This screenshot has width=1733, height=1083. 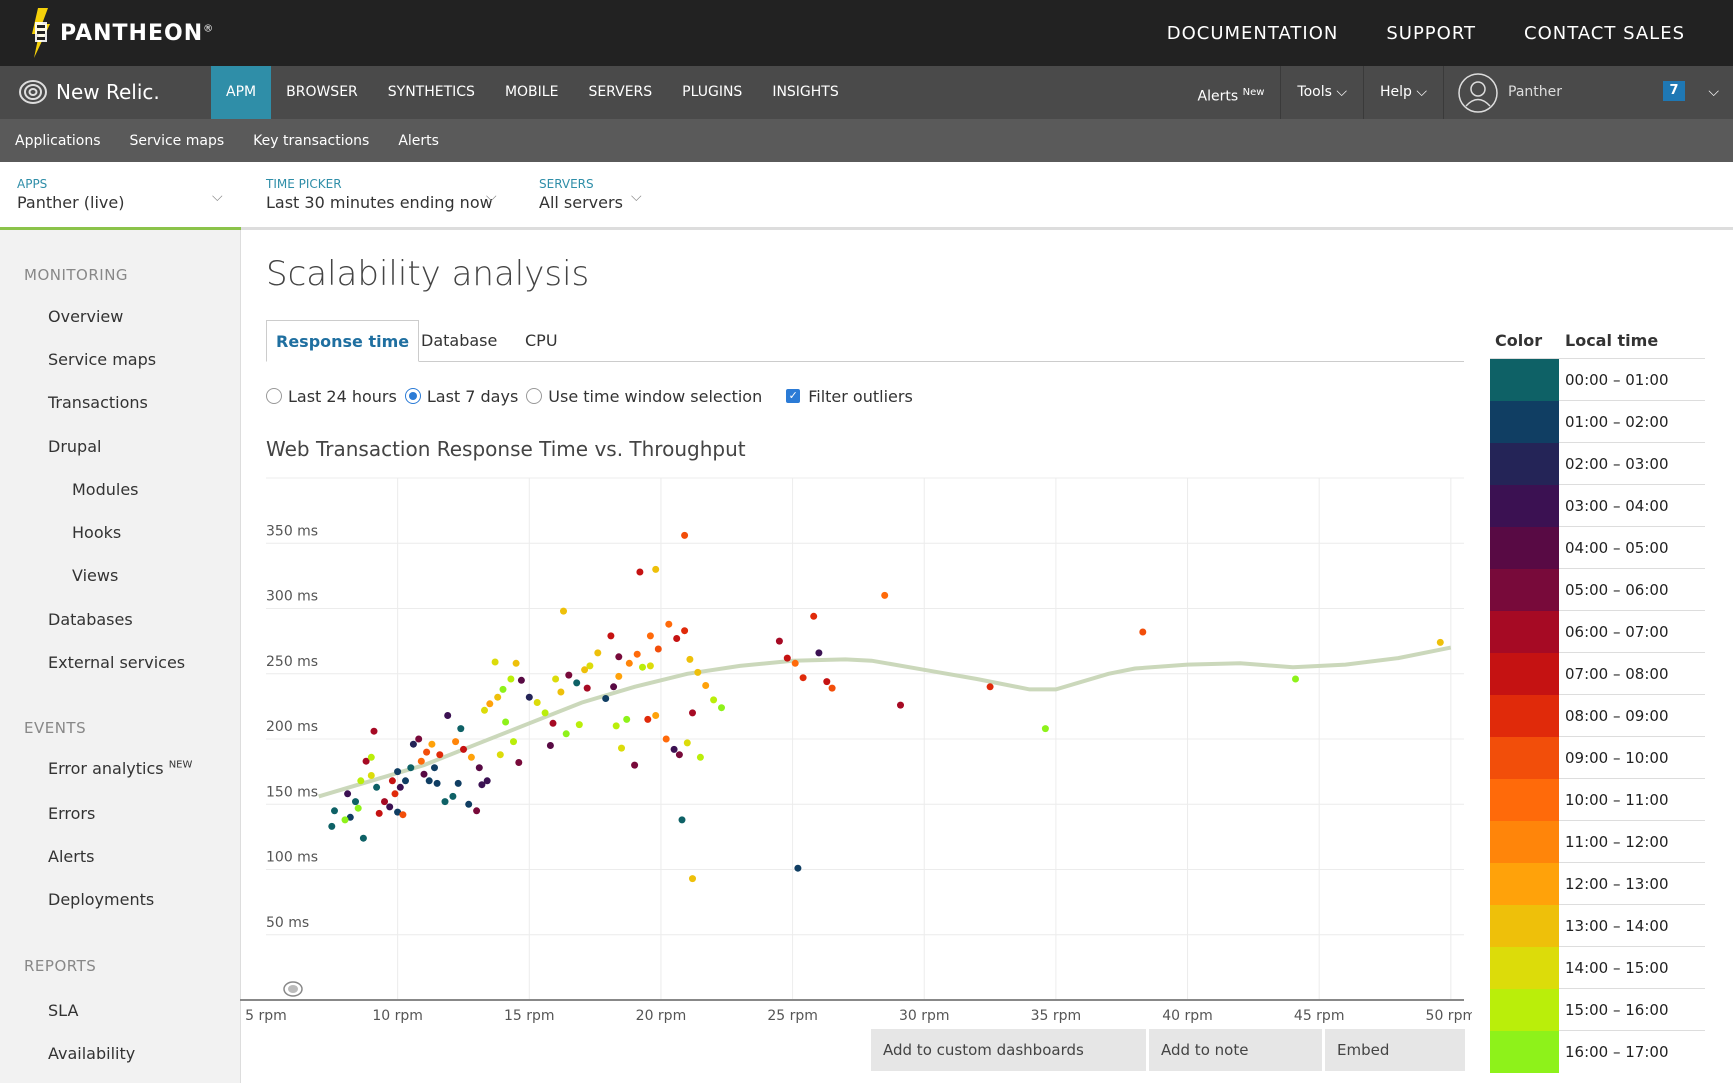 I want to click on sidebar-item-overview: Overview, so click(x=86, y=316).